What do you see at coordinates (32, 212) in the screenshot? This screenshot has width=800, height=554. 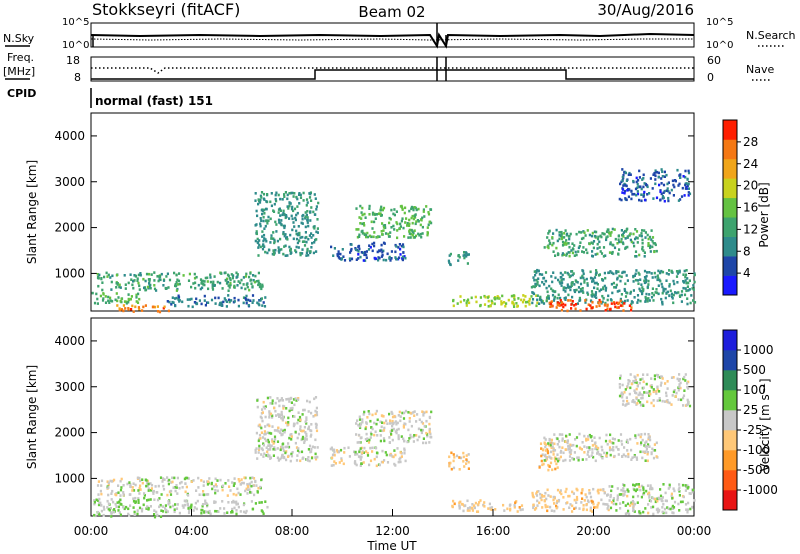 I see `power-ylabel: Slant Range [km]` at bounding box center [32, 212].